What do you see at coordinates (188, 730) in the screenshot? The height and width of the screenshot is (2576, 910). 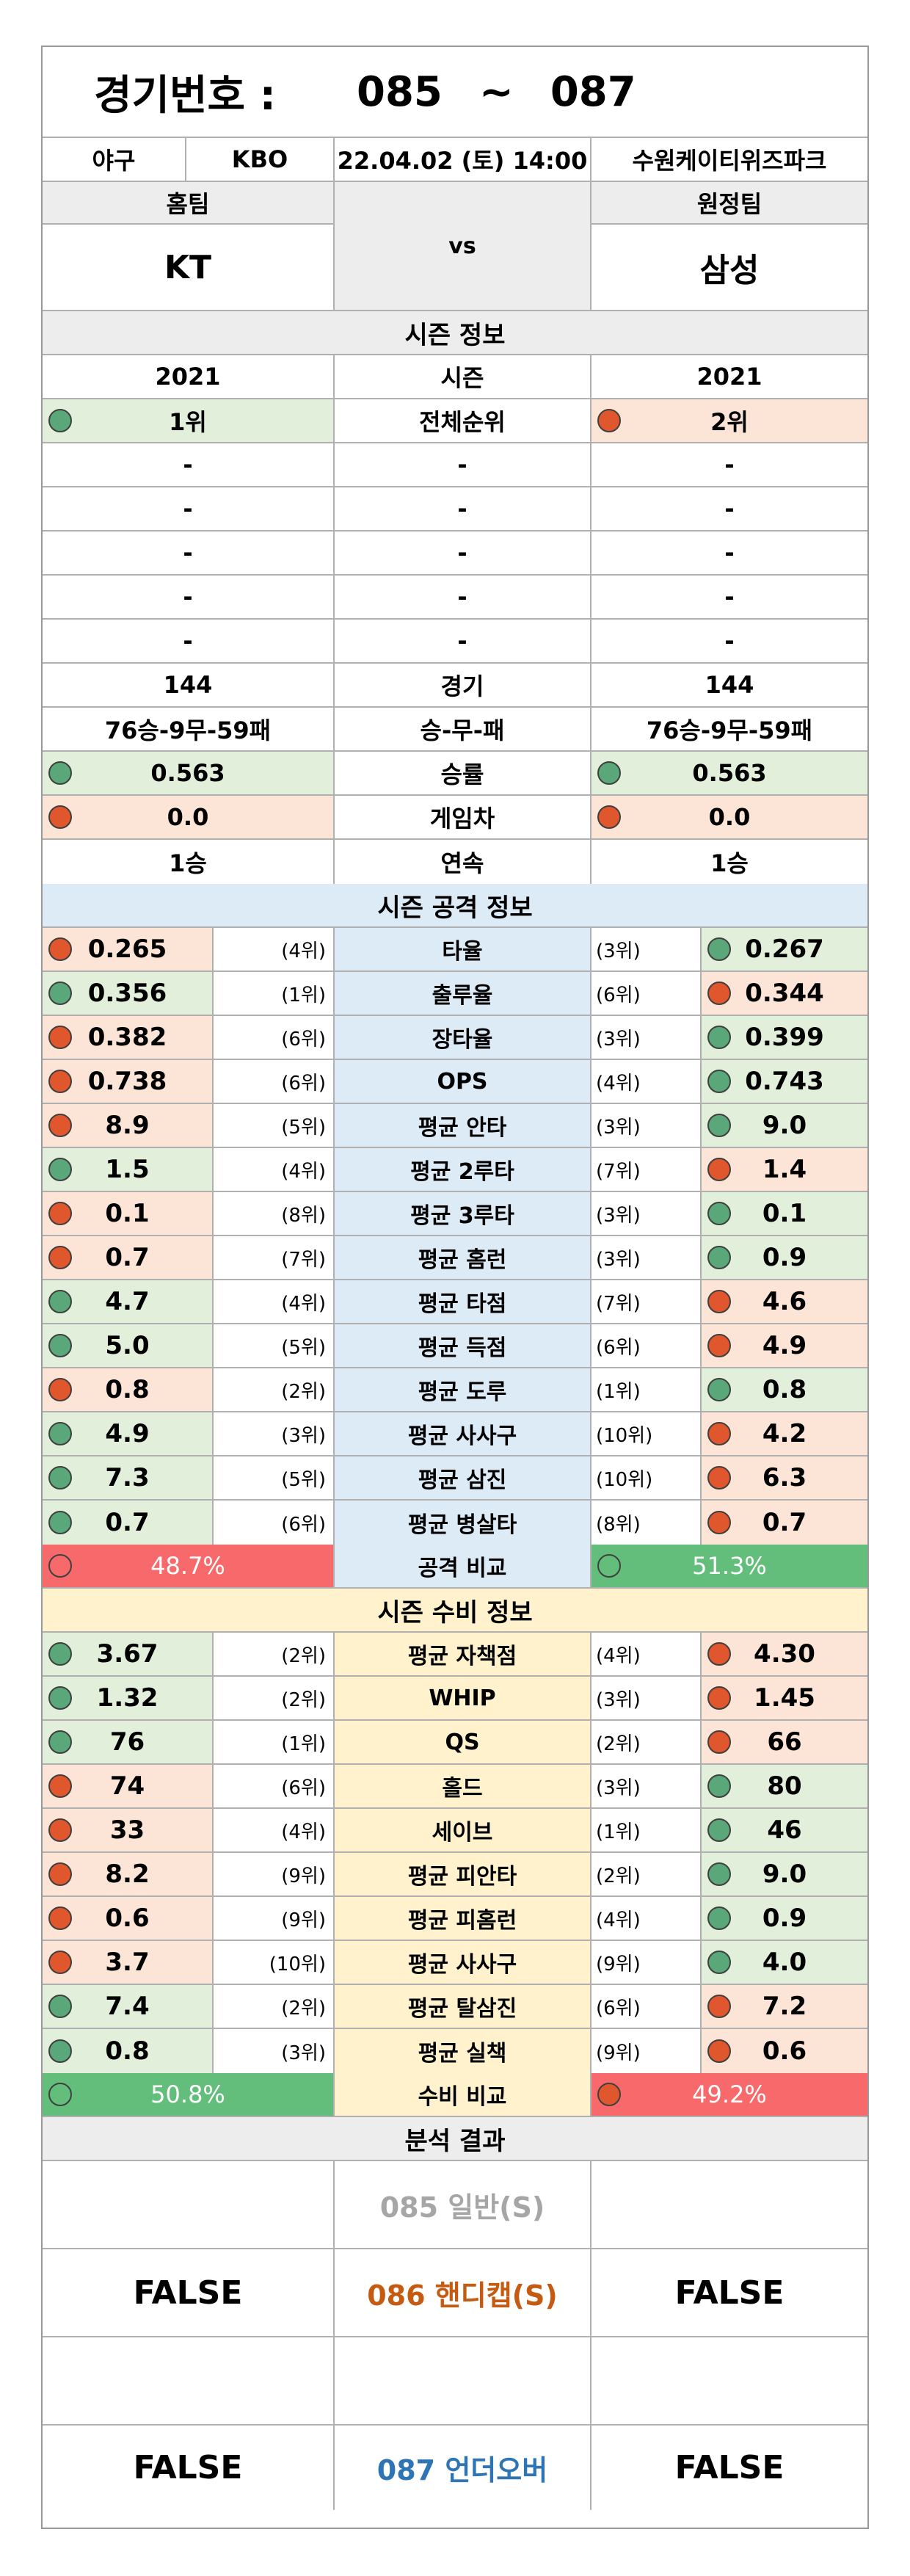 I see `home-value-text: 76승-9무-59패` at bounding box center [188, 730].